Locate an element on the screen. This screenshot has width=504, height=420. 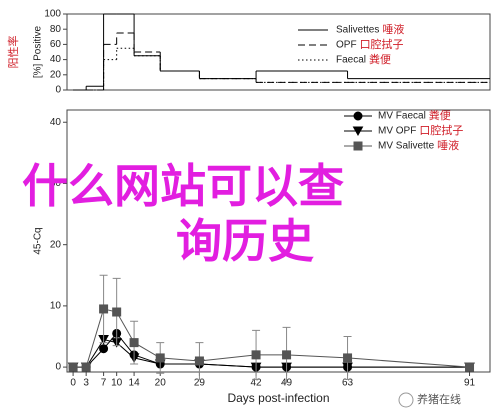
legend-label: Faecal is located at coordinates (351, 60).